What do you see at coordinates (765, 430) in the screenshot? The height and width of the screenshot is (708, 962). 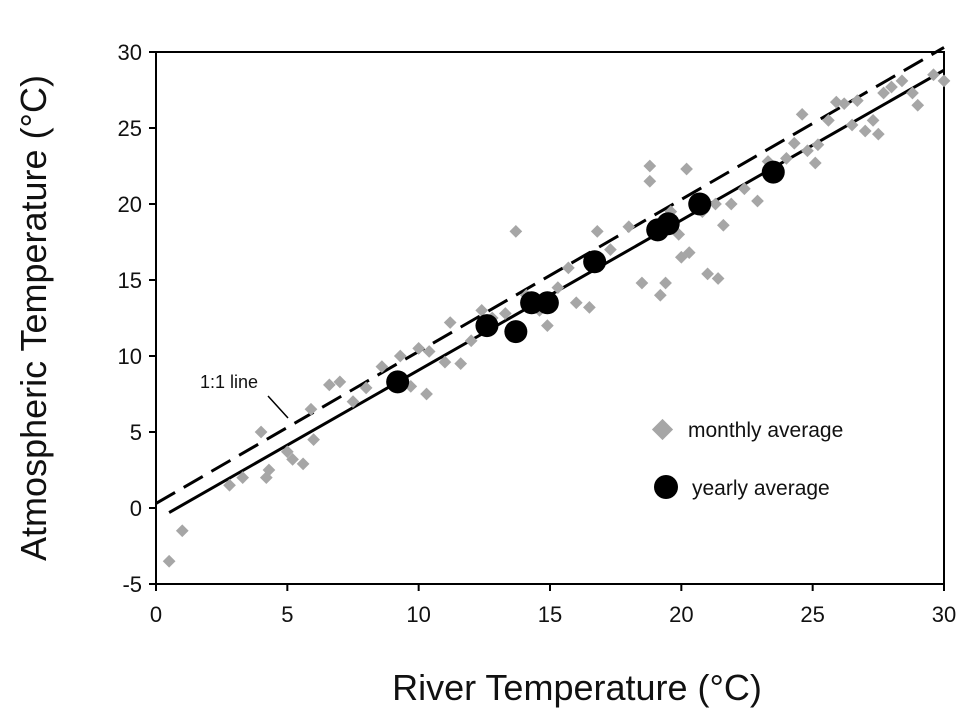 I see `legend-label-monthly: monthly average` at bounding box center [765, 430].